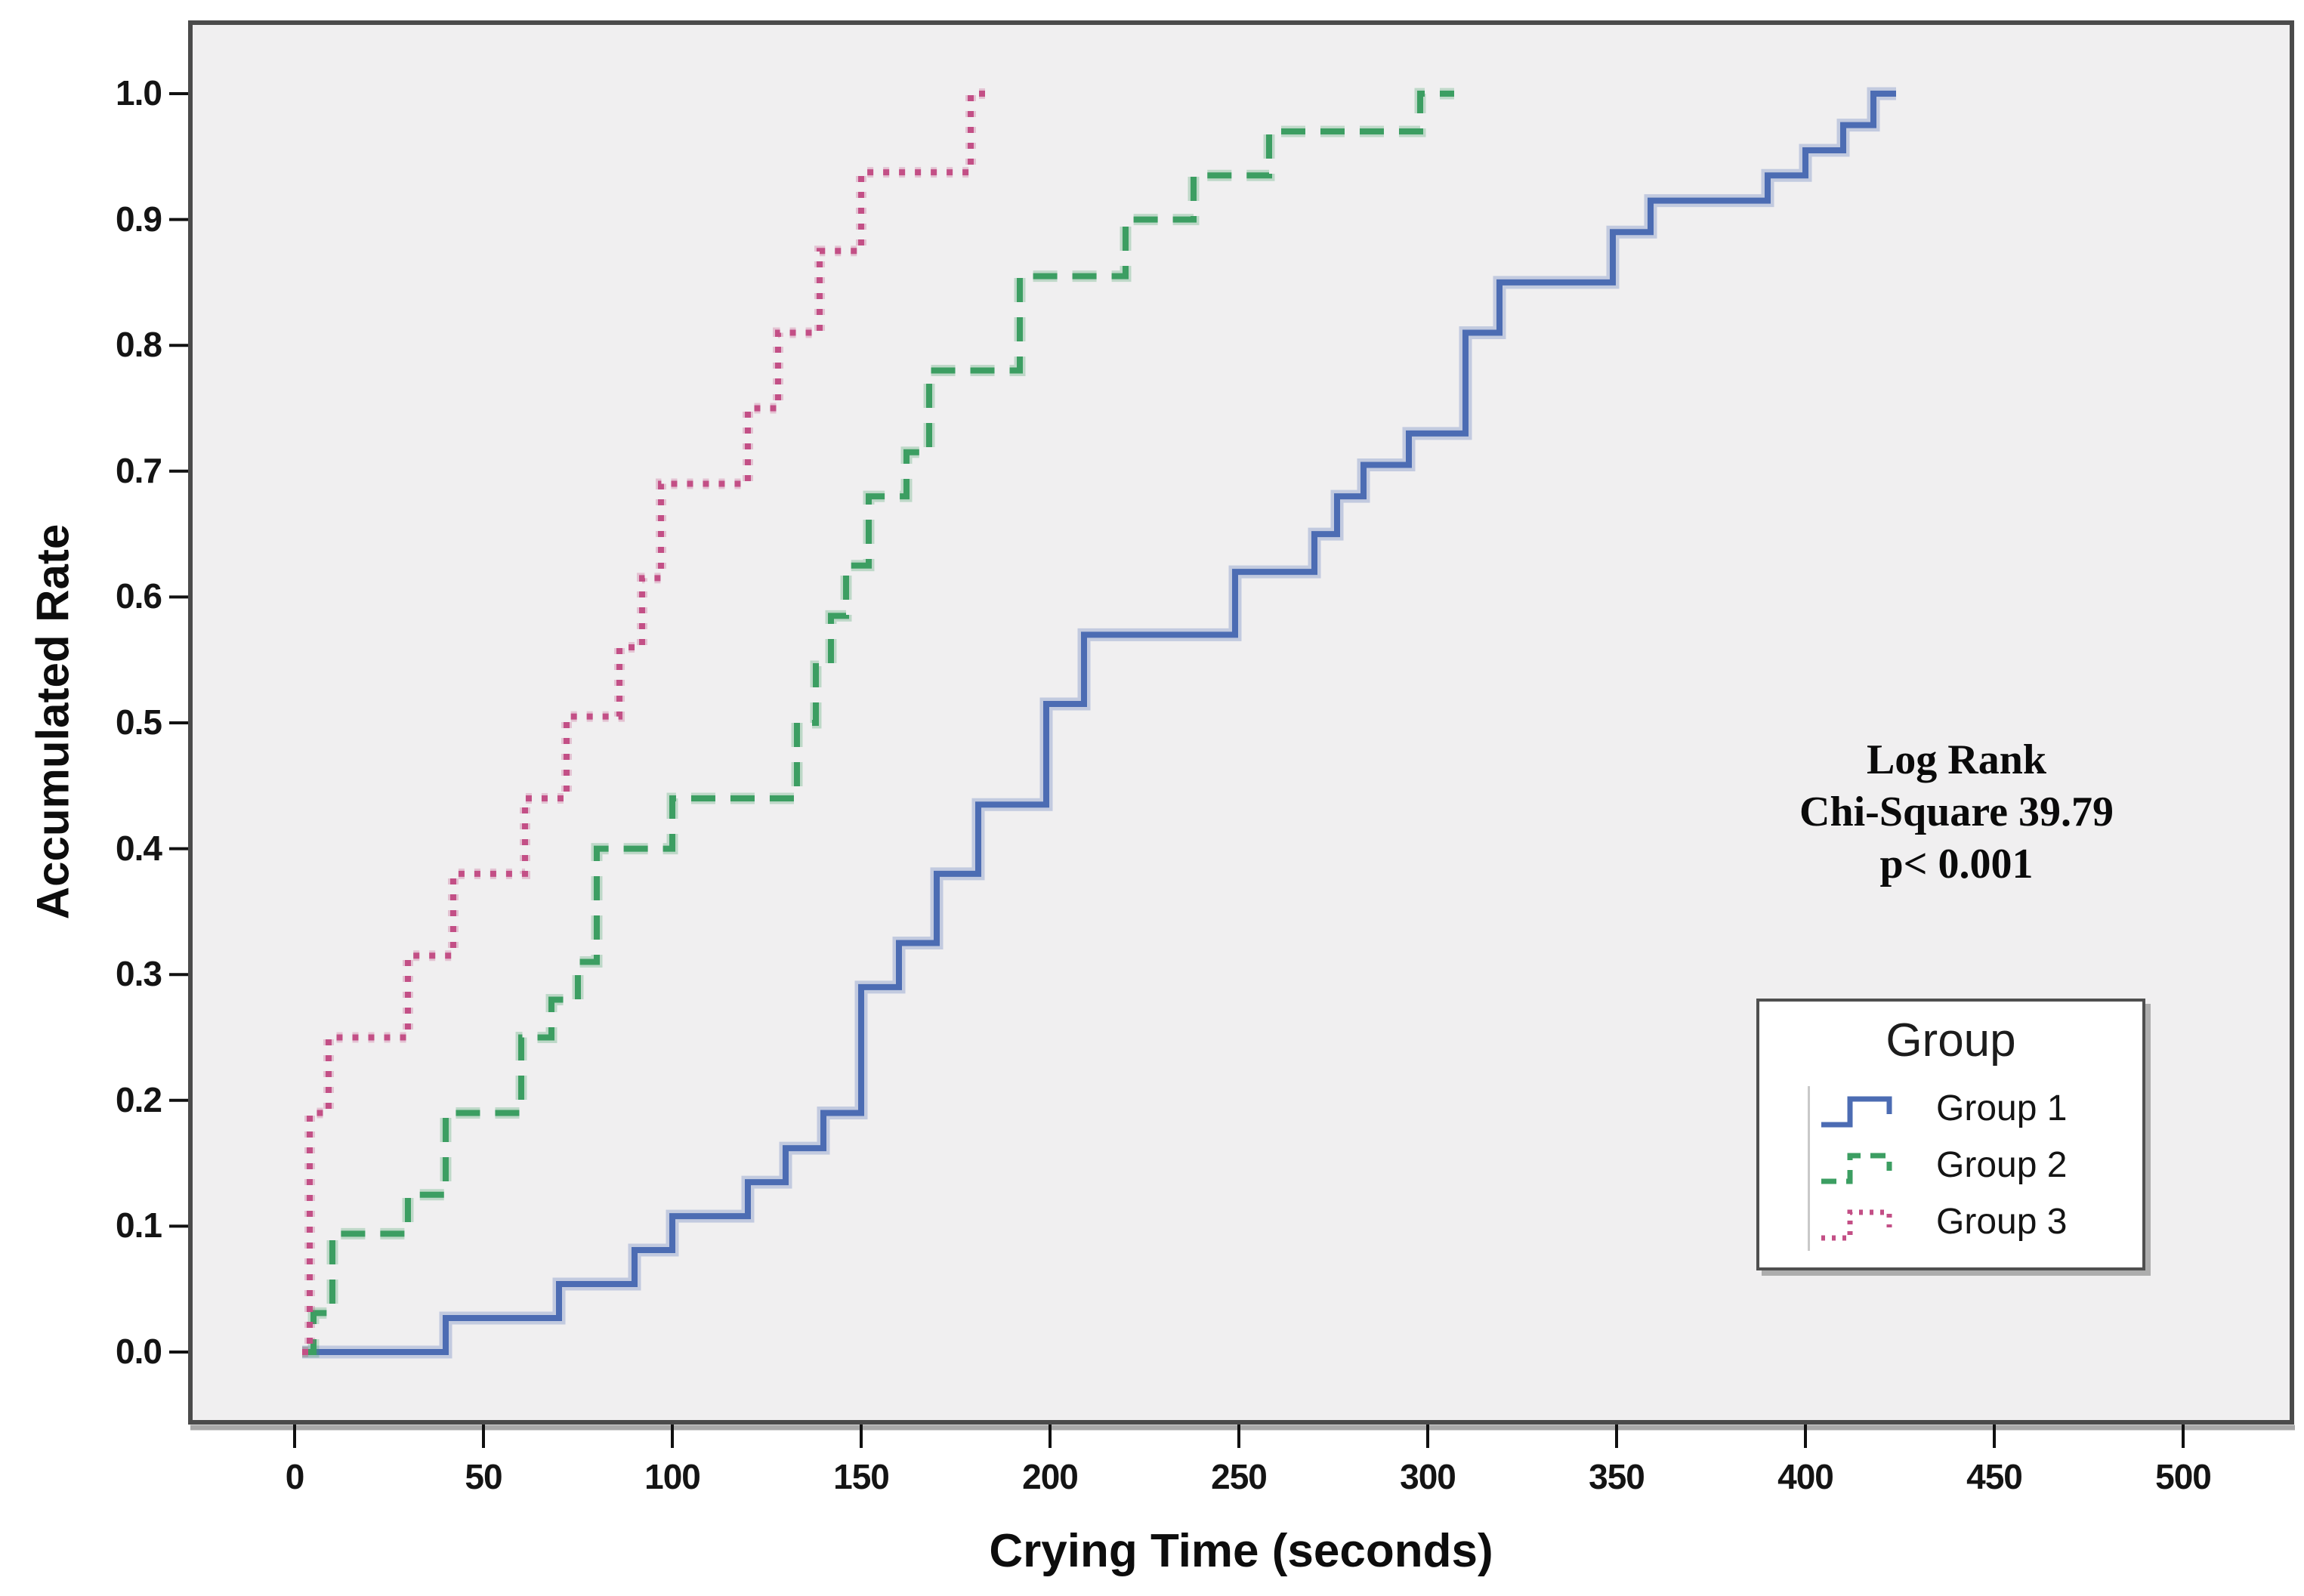  Describe the element at coordinates (1617, 1476) in the screenshot. I see `x-tick-label: 350` at that location.